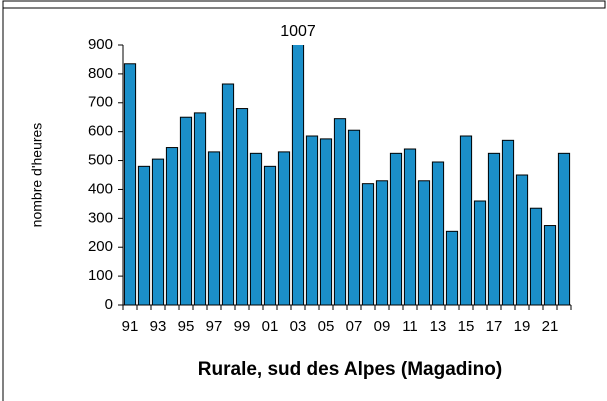 The width and height of the screenshot is (607, 401). Describe the element at coordinates (354, 326) in the screenshot. I see `x-tick-label: 07` at that location.